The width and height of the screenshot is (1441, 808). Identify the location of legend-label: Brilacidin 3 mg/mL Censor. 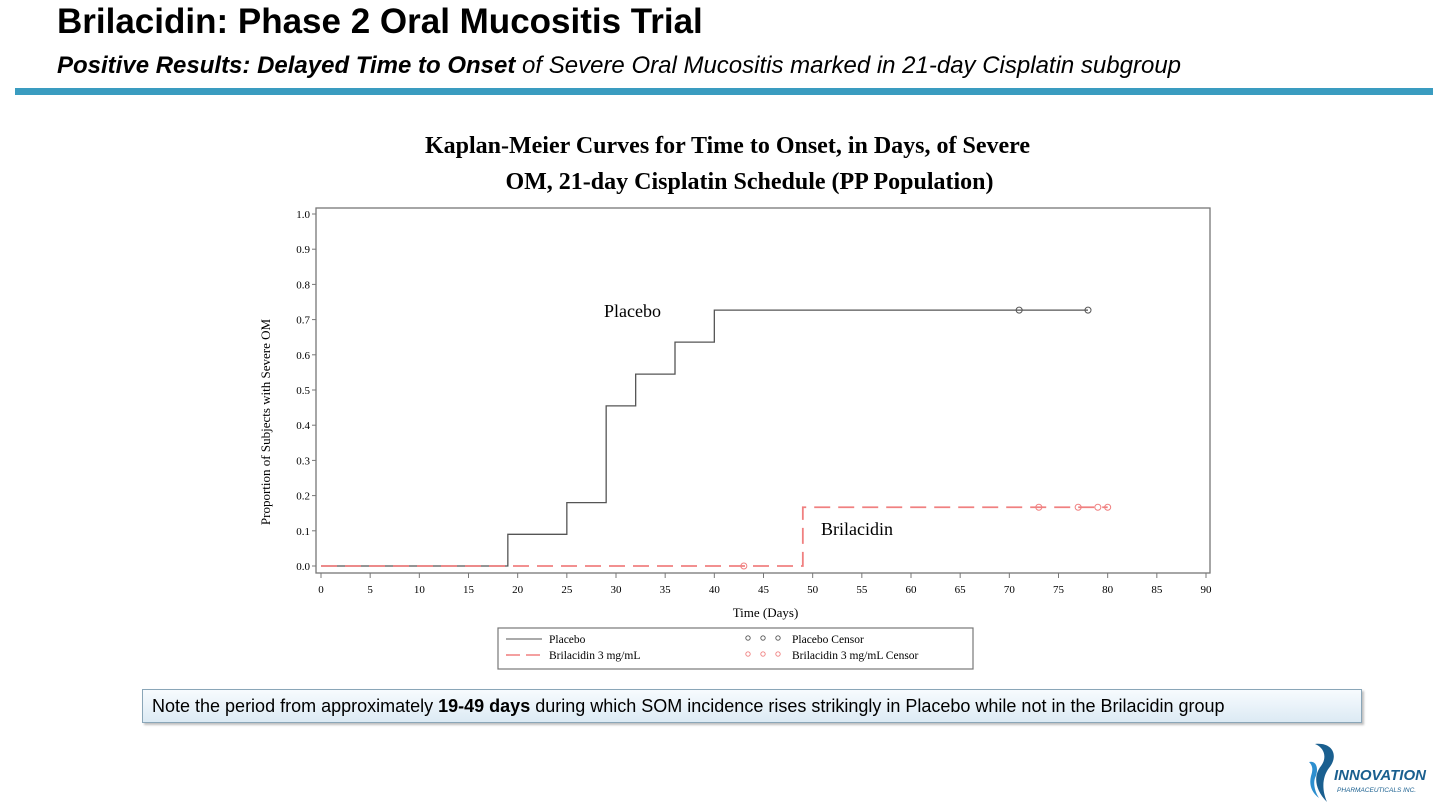
(855, 656).